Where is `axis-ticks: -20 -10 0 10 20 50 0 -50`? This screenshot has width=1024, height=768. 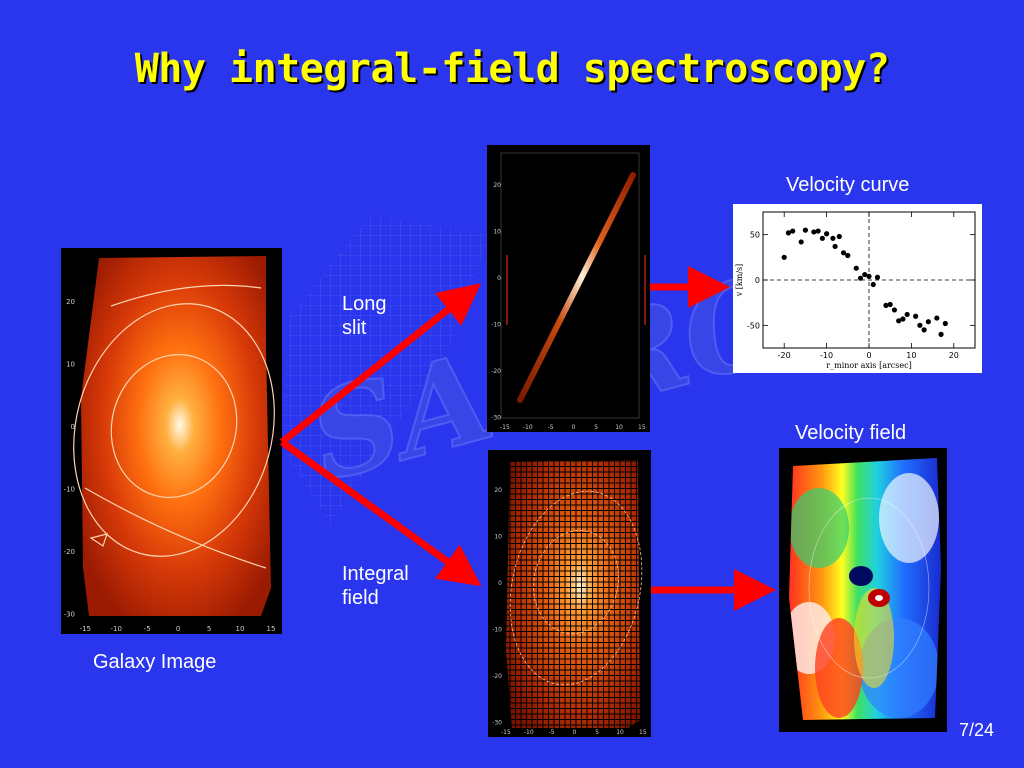 axis-ticks: -20 -10 0 10 20 50 0 -50 is located at coordinates (861, 286).